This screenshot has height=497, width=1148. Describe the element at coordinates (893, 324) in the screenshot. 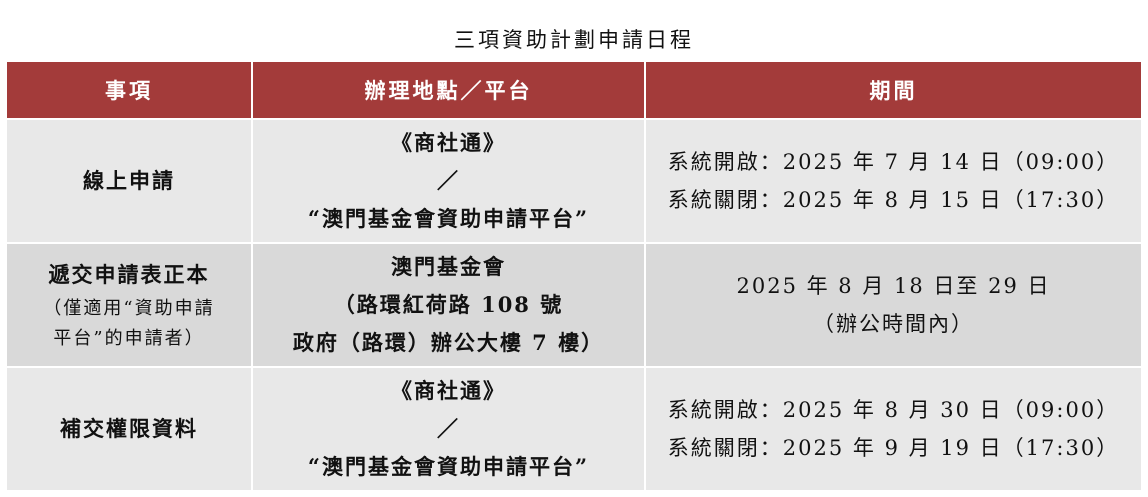

I see `period-line: （辦公時間內）` at that location.